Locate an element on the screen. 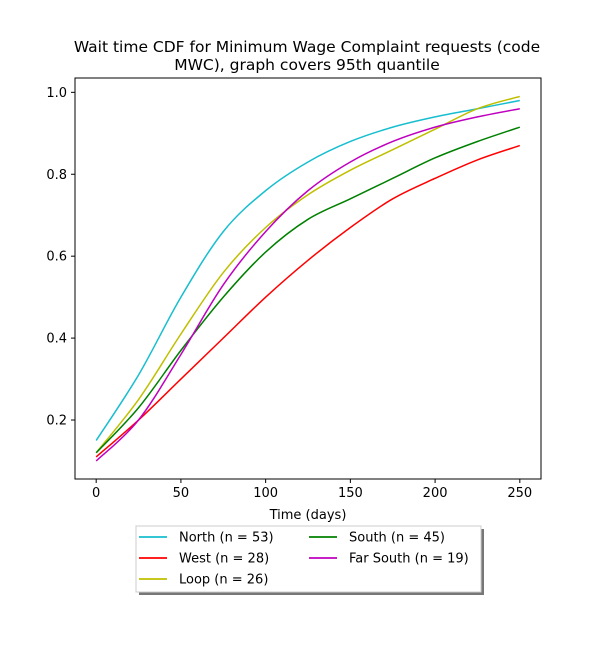 This screenshot has width=600, height=650. x-tick-label: 50 is located at coordinates (181, 493).